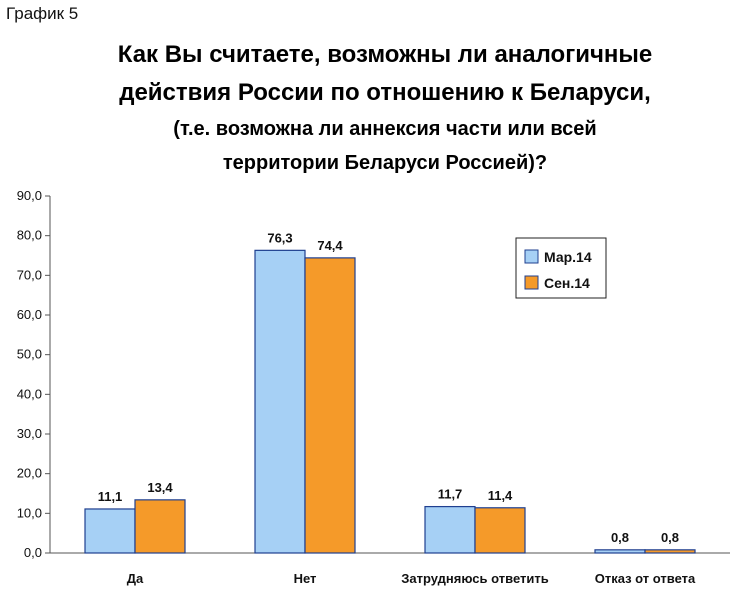 The height and width of the screenshot is (593, 732). Describe the element at coordinates (567, 283) in the screenshot. I see `legend-label: Сен.14` at that location.